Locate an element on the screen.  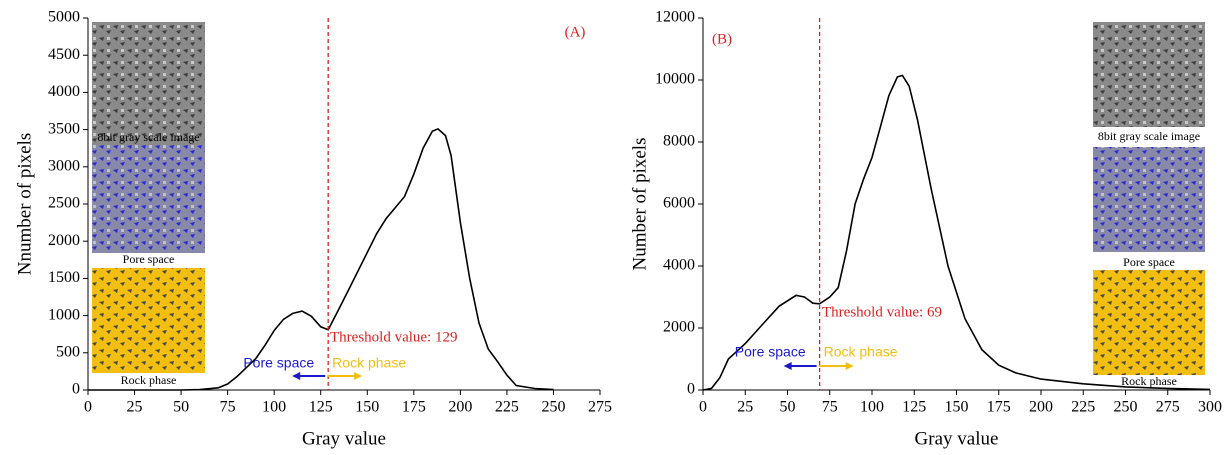
y-tick-label: 12000 is located at coordinates (675, 17).